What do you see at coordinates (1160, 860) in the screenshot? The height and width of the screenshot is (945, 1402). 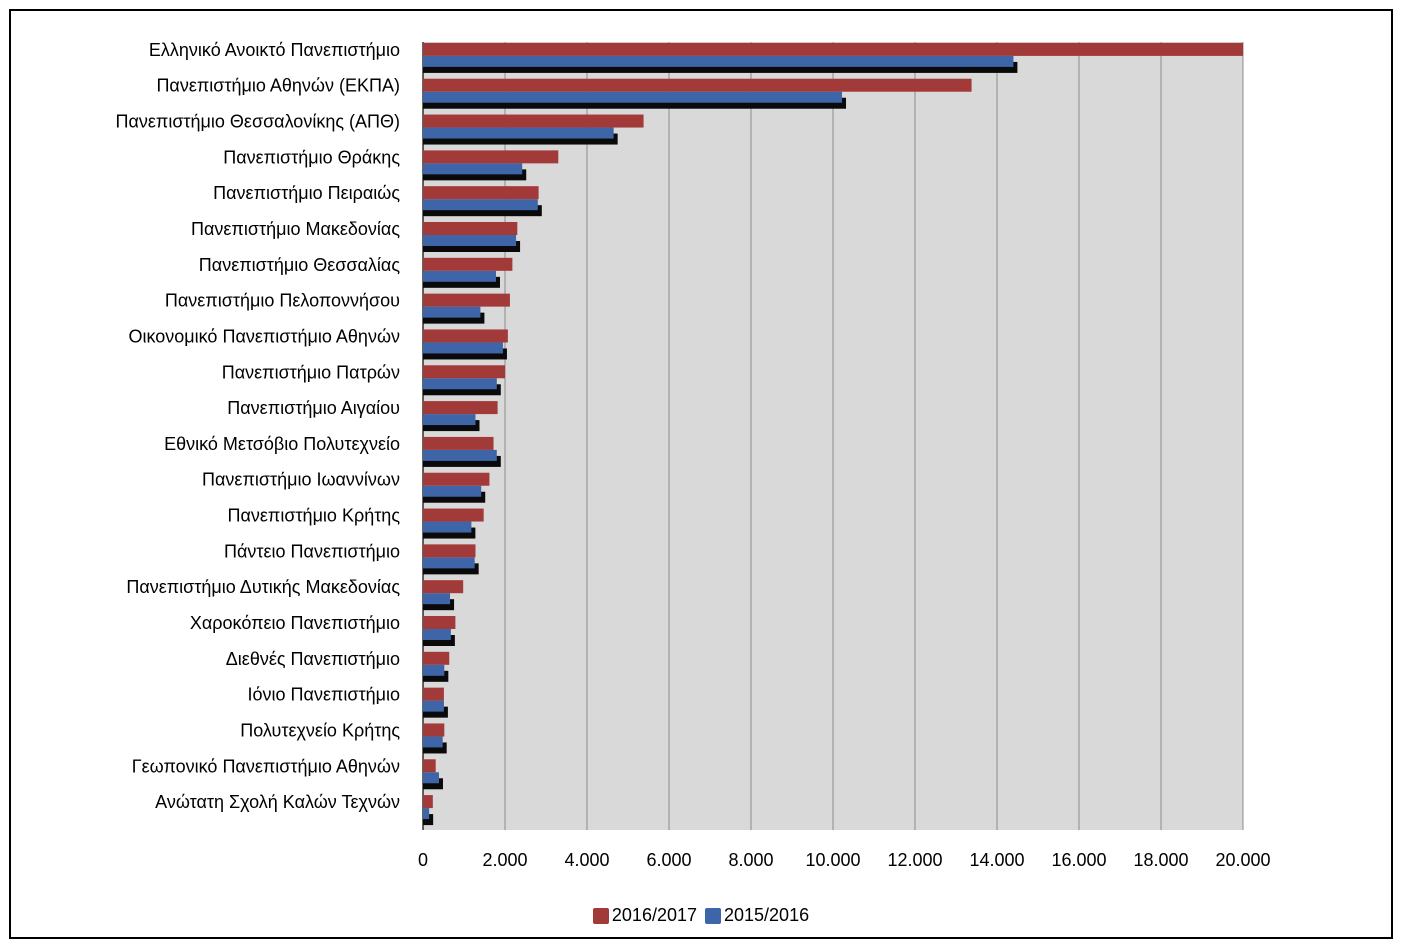 I see `x-tick-label: 18.000` at bounding box center [1160, 860].